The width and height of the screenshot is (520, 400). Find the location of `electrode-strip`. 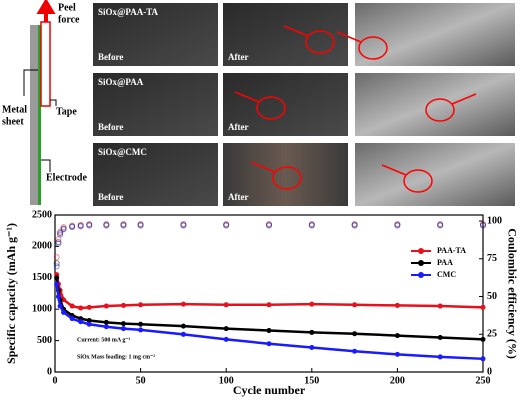

electrode-strip is located at coordinates (39, 115).